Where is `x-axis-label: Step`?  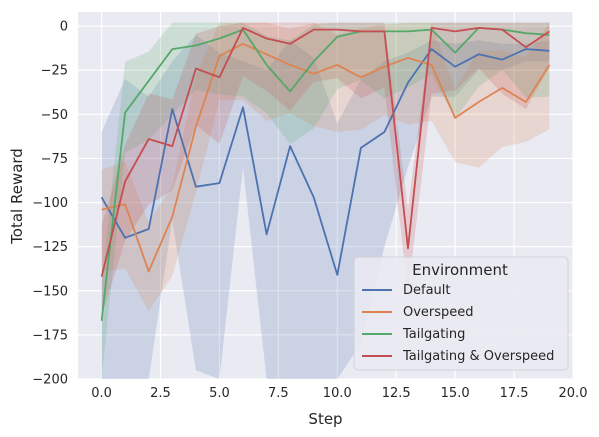
x-axis-label: Step is located at coordinates (325, 419).